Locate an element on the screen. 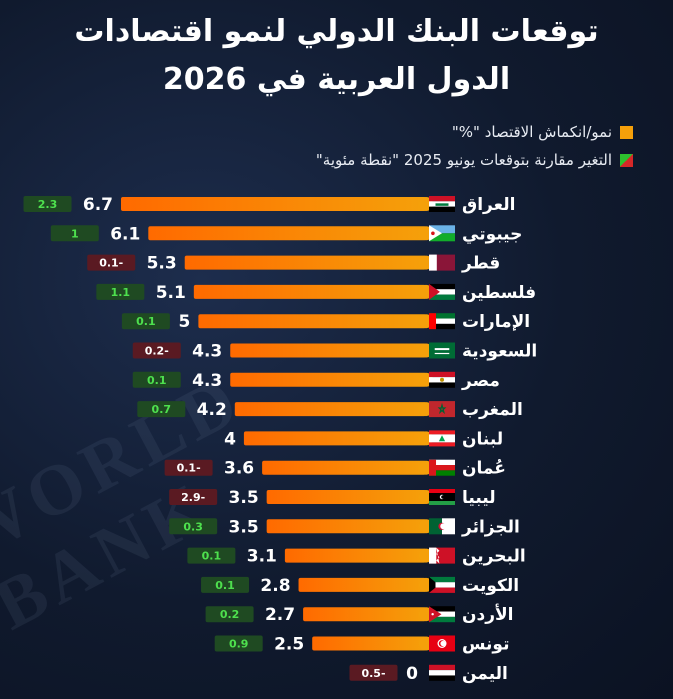 The width and height of the screenshot is (673, 699). chart-row: عُمان 3.6 0.1- is located at coordinates (335, 469).